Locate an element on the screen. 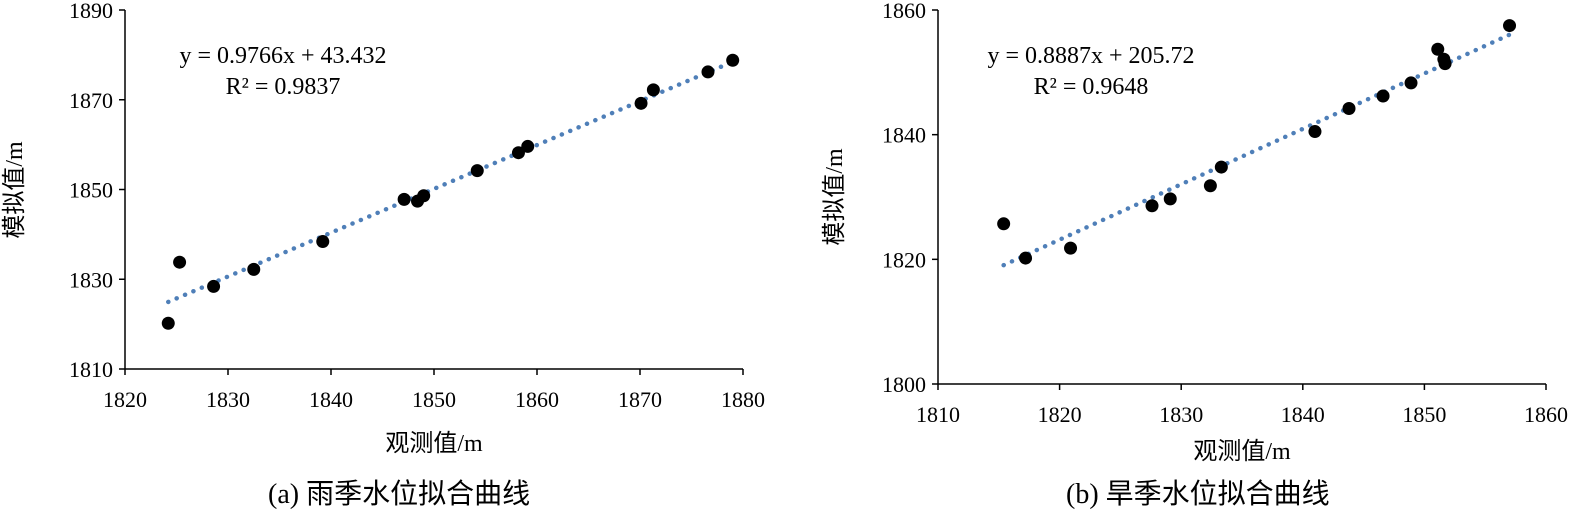 This screenshot has width=1596, height=520. y-tick-label: 1820 is located at coordinates (904, 259).